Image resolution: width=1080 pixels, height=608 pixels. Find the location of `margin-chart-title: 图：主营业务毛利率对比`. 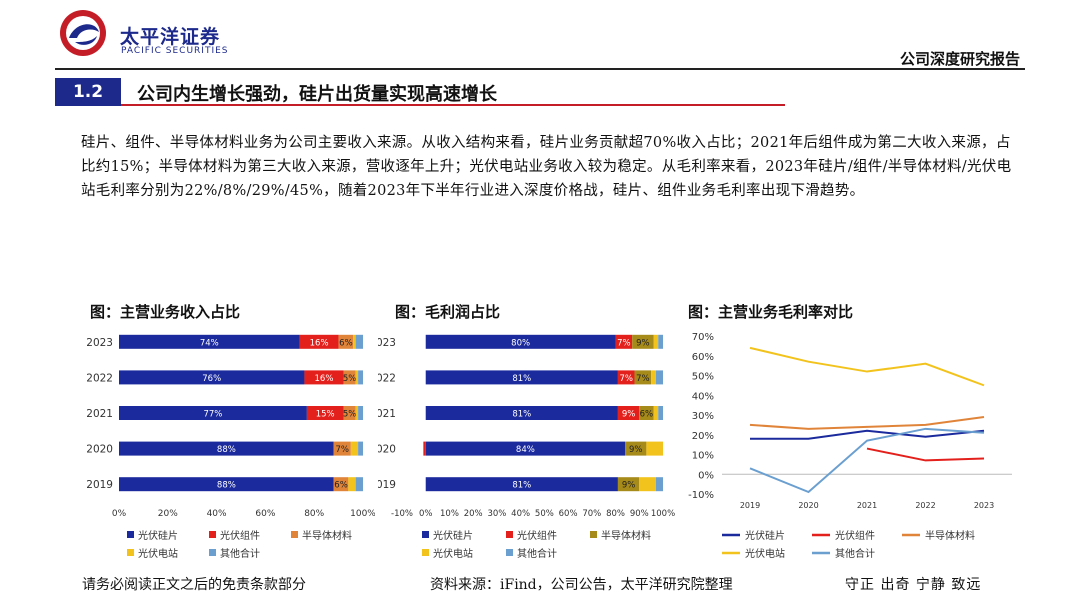

margin-chart-title: 图：主营业务毛利率对比 is located at coordinates (771, 312).